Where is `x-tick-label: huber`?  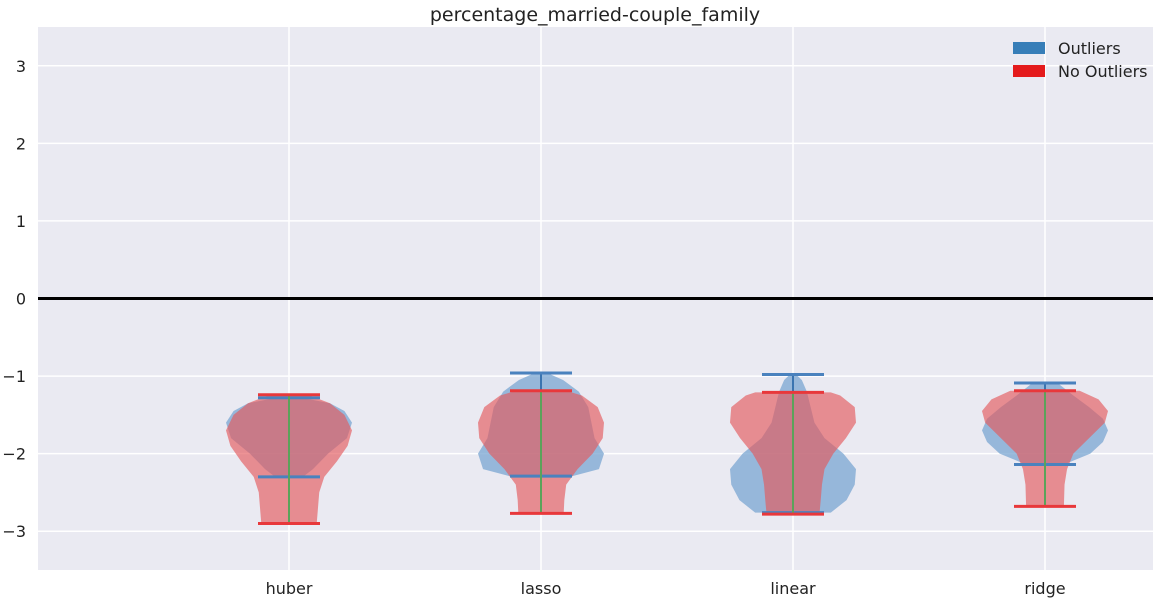 x-tick-label: huber is located at coordinates (289, 588).